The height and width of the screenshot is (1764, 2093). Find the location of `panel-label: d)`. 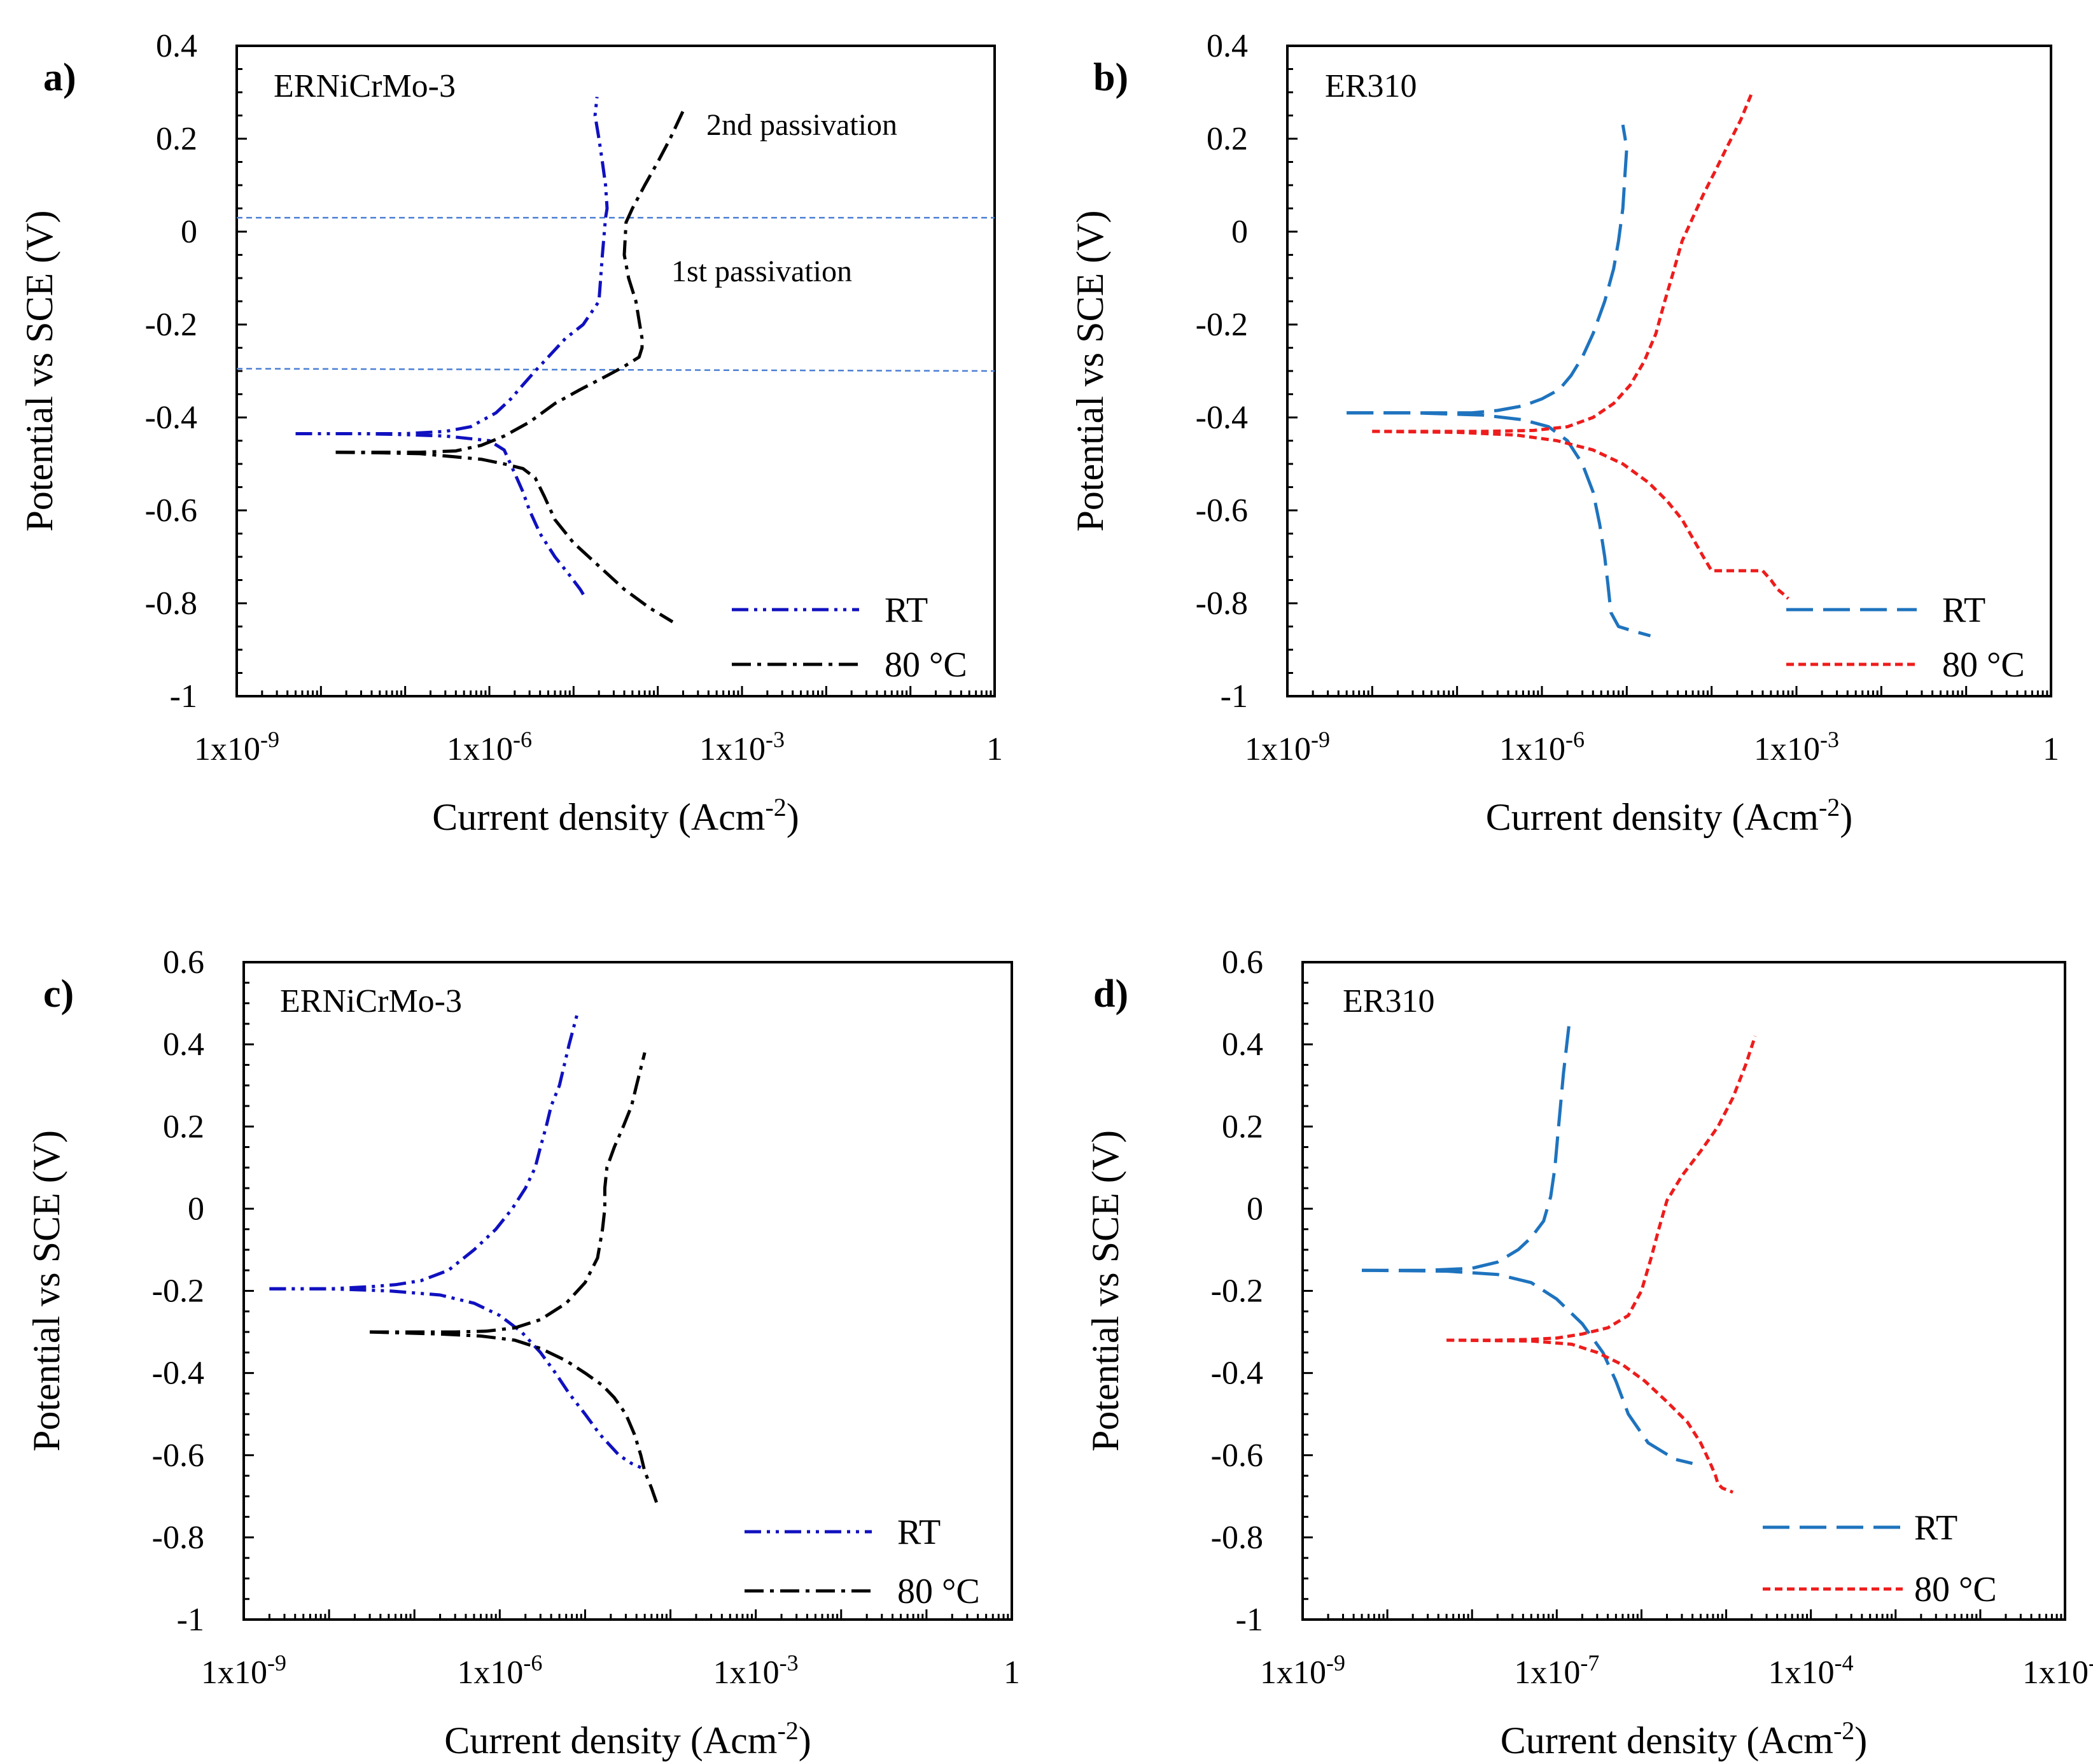

panel-label: d) is located at coordinates (1110, 994).